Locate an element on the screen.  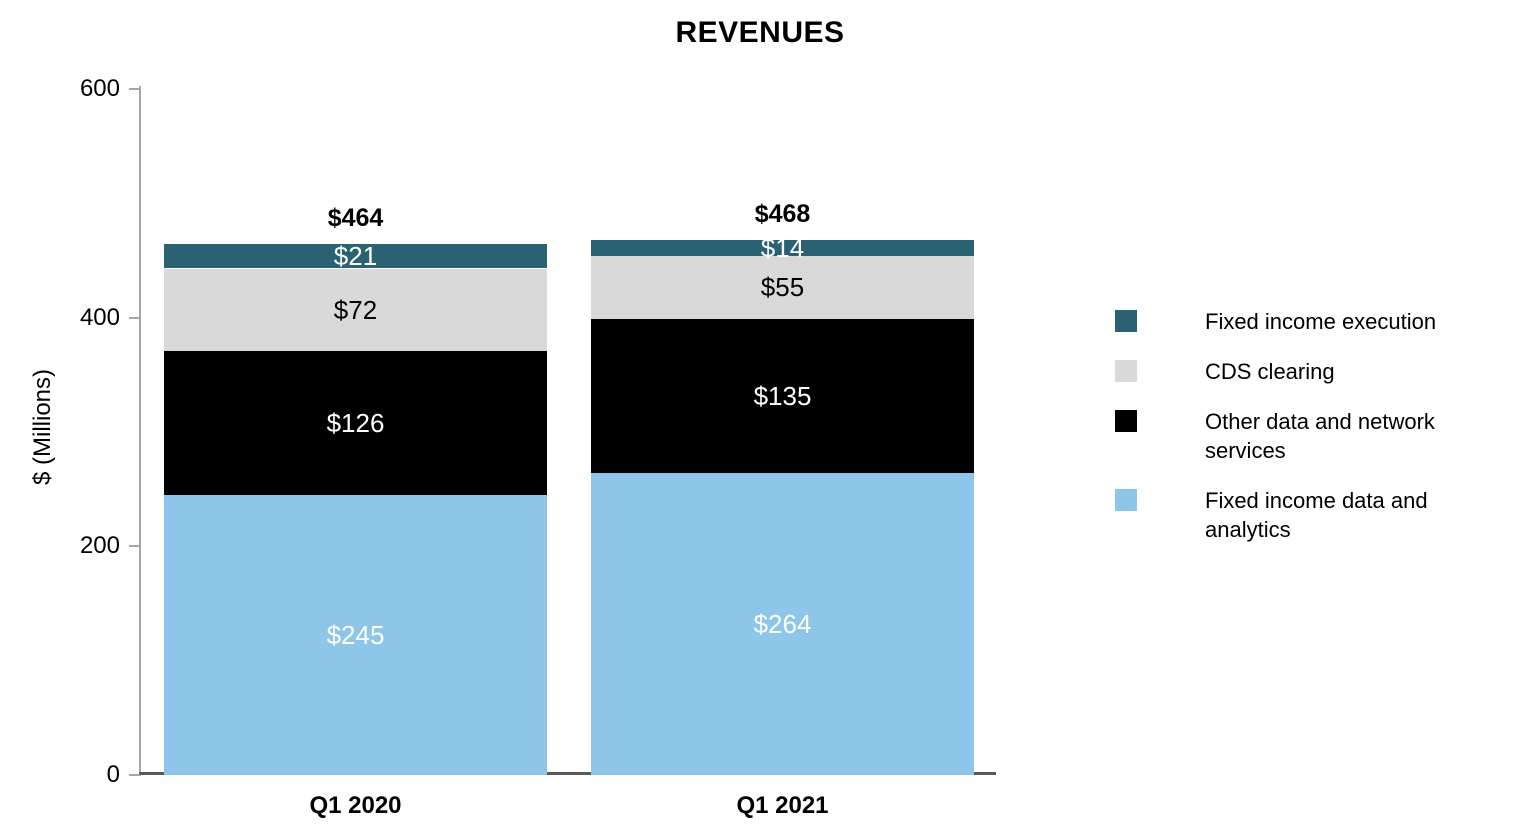
bar-segment: $14 is located at coordinates (782, 248).